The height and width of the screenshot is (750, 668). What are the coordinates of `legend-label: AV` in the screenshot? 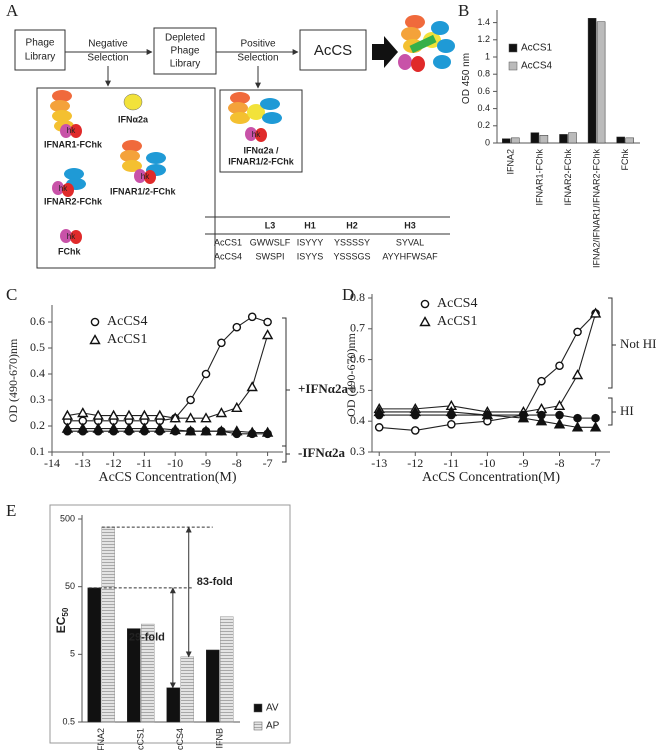 It's located at (272, 708).